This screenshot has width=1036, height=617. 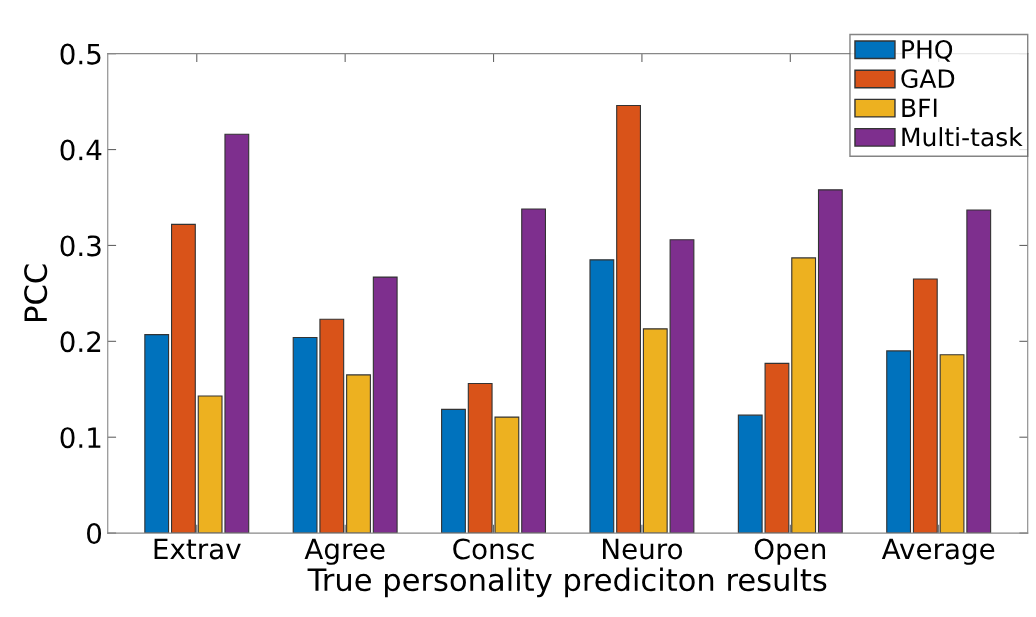 What do you see at coordinates (790, 551) in the screenshot?
I see `x-tick-label: Open` at bounding box center [790, 551].